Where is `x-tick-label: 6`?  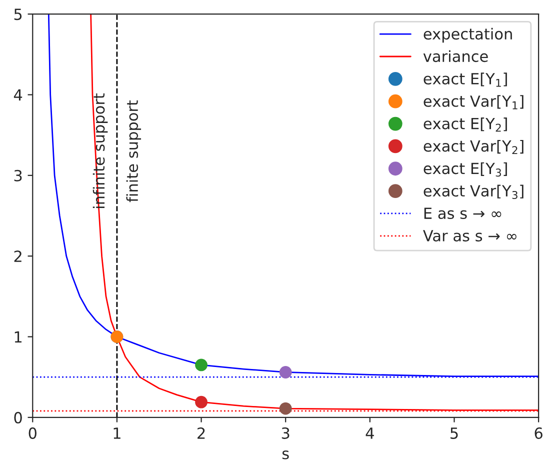
x-tick-label: 6 is located at coordinates (538, 433).